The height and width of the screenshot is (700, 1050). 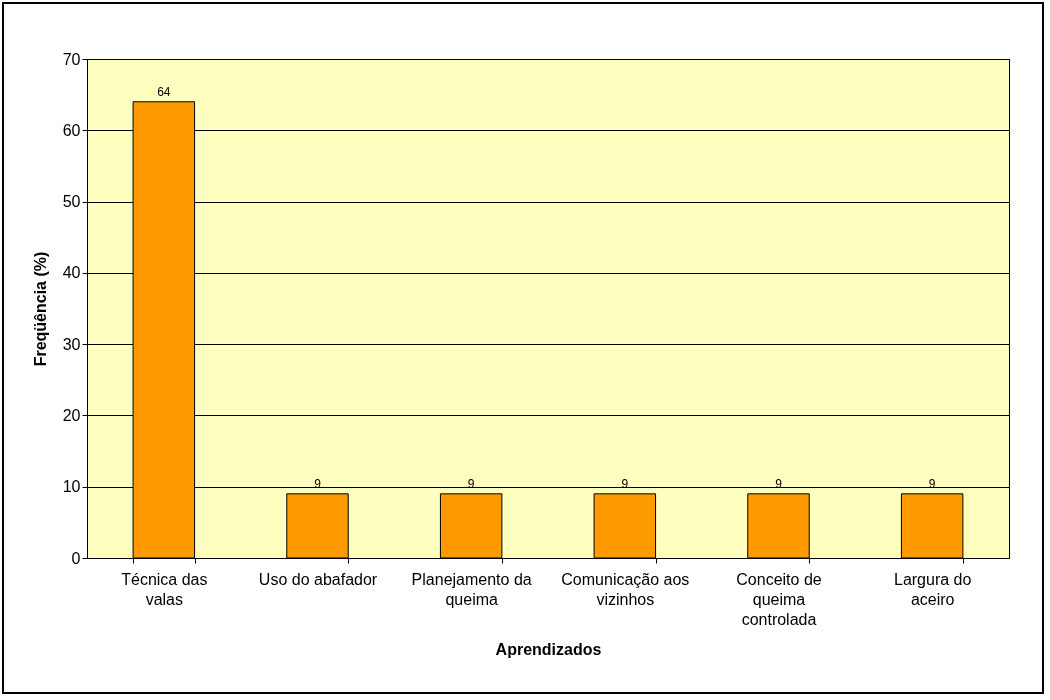 What do you see at coordinates (164, 91) in the screenshot?
I see `data-label: 64` at bounding box center [164, 91].